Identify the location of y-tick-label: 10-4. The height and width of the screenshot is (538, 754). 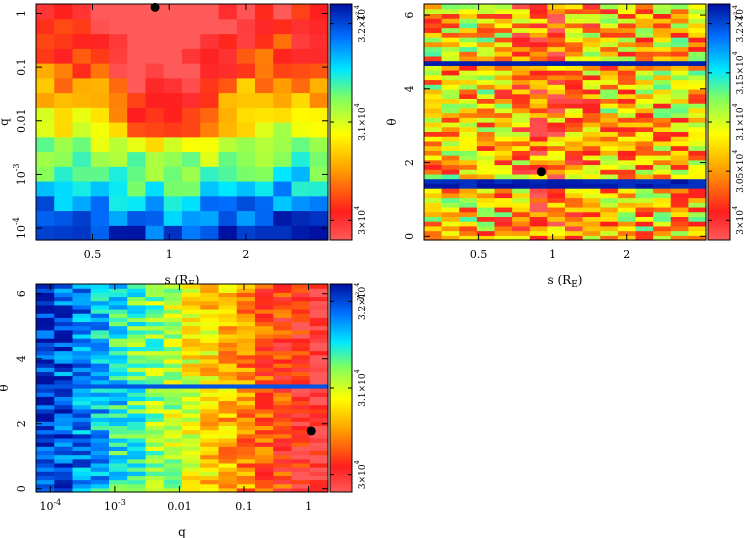
(20, 228).